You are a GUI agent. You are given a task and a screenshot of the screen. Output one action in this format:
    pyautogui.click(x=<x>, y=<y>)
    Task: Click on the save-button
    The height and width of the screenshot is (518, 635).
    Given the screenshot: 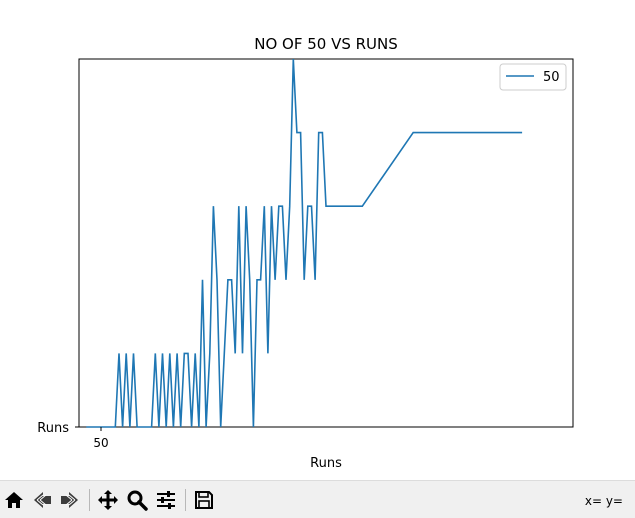 What is the action you would take?
    pyautogui.click(x=204, y=500)
    